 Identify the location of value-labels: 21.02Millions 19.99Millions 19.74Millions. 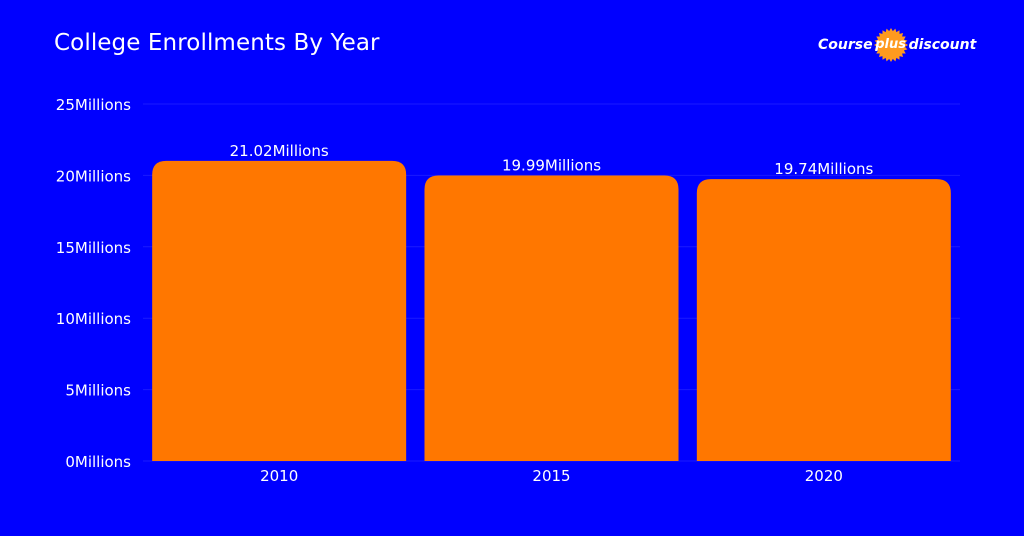
(552, 160).